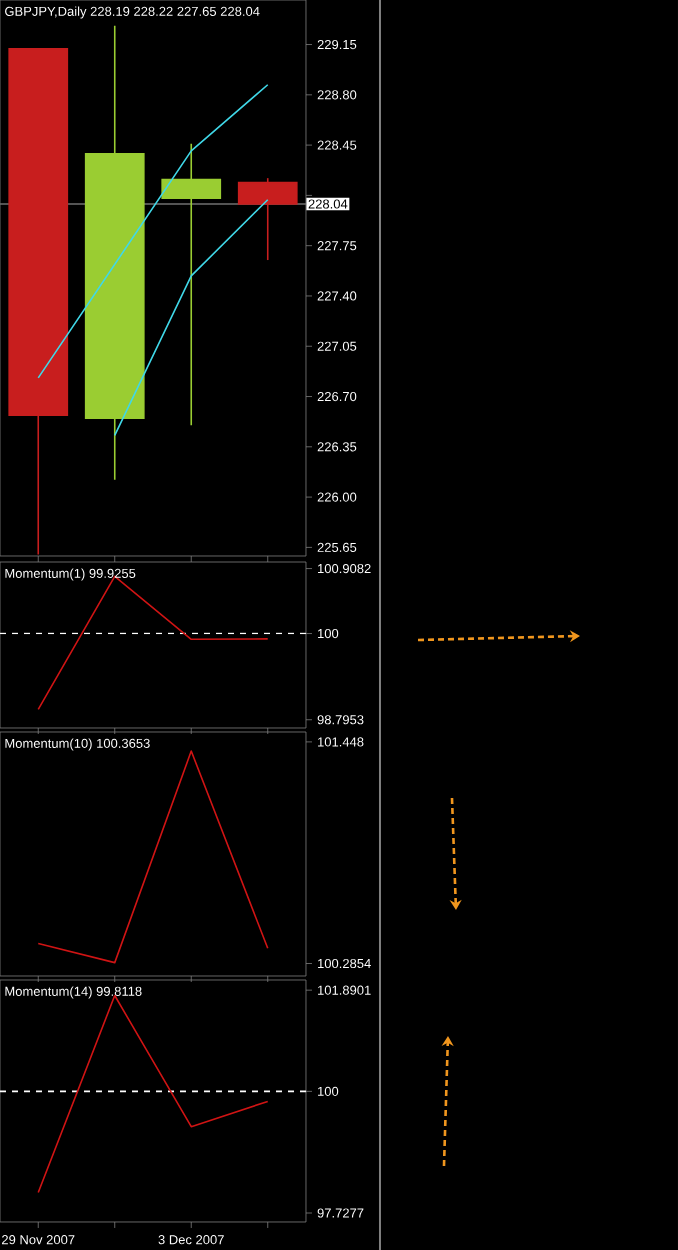 The width and height of the screenshot is (678, 1250). I want to click on line-series, so click(153, 857).